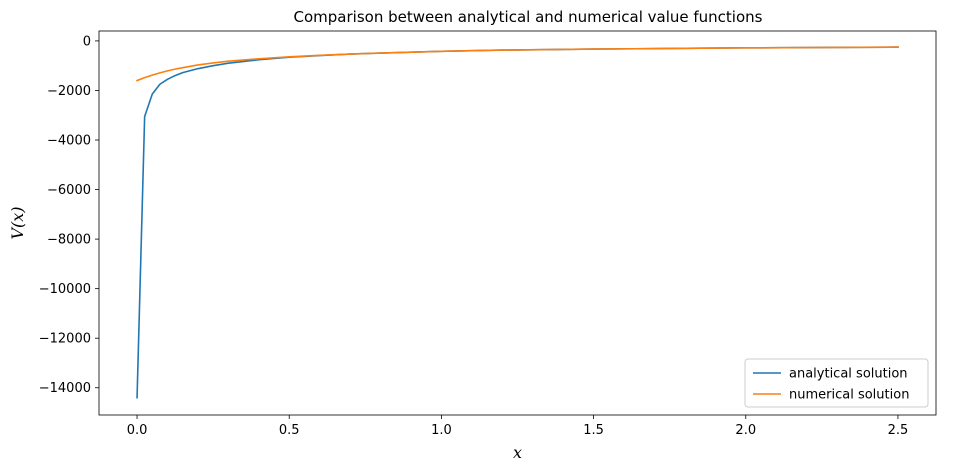 The width and height of the screenshot is (961, 469). Describe the element at coordinates (65, 339) in the screenshot. I see `y-tick-label: −12000` at that location.